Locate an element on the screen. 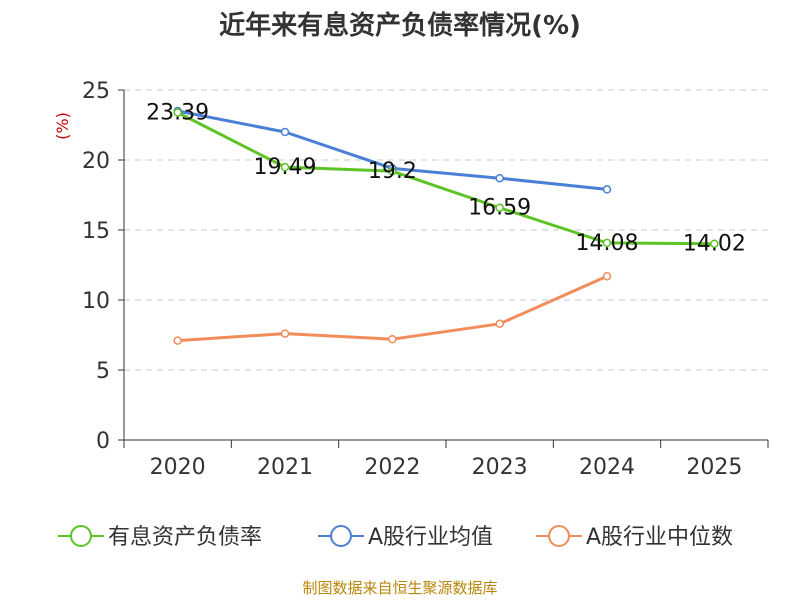 This screenshot has width=800, height=600. data-label: 14.08 is located at coordinates (607, 243).